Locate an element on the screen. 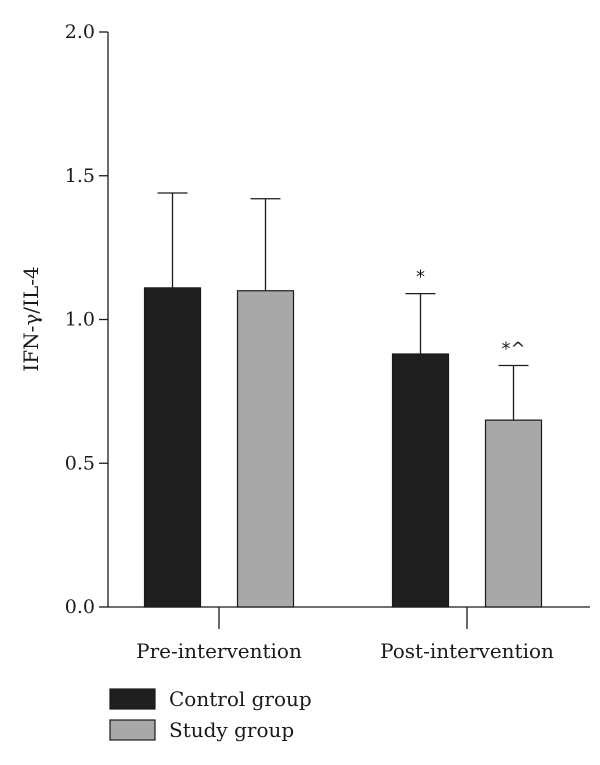 The image size is (600, 765). y-tick-label: 0.5 is located at coordinates (80, 463).